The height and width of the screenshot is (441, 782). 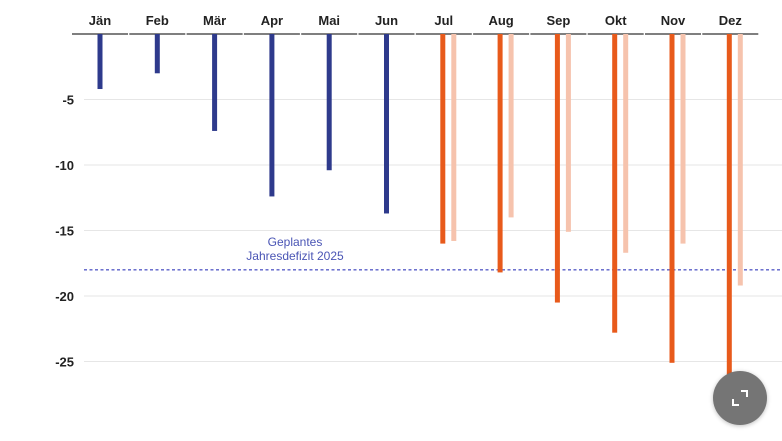 What do you see at coordinates (500, 20) in the screenshot?
I see `month-label: Aug` at bounding box center [500, 20].